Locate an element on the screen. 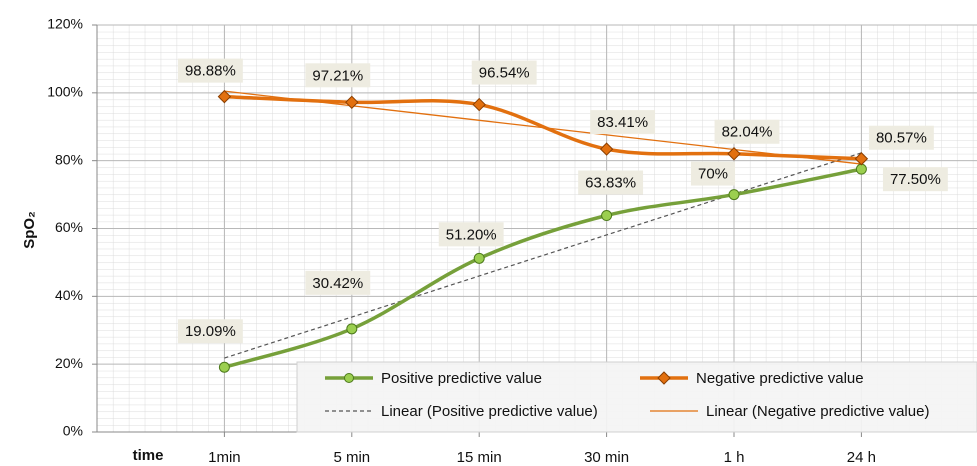 This screenshot has height=466, width=977. legend-label: Linear (Negative predictive value) is located at coordinates (817, 411).